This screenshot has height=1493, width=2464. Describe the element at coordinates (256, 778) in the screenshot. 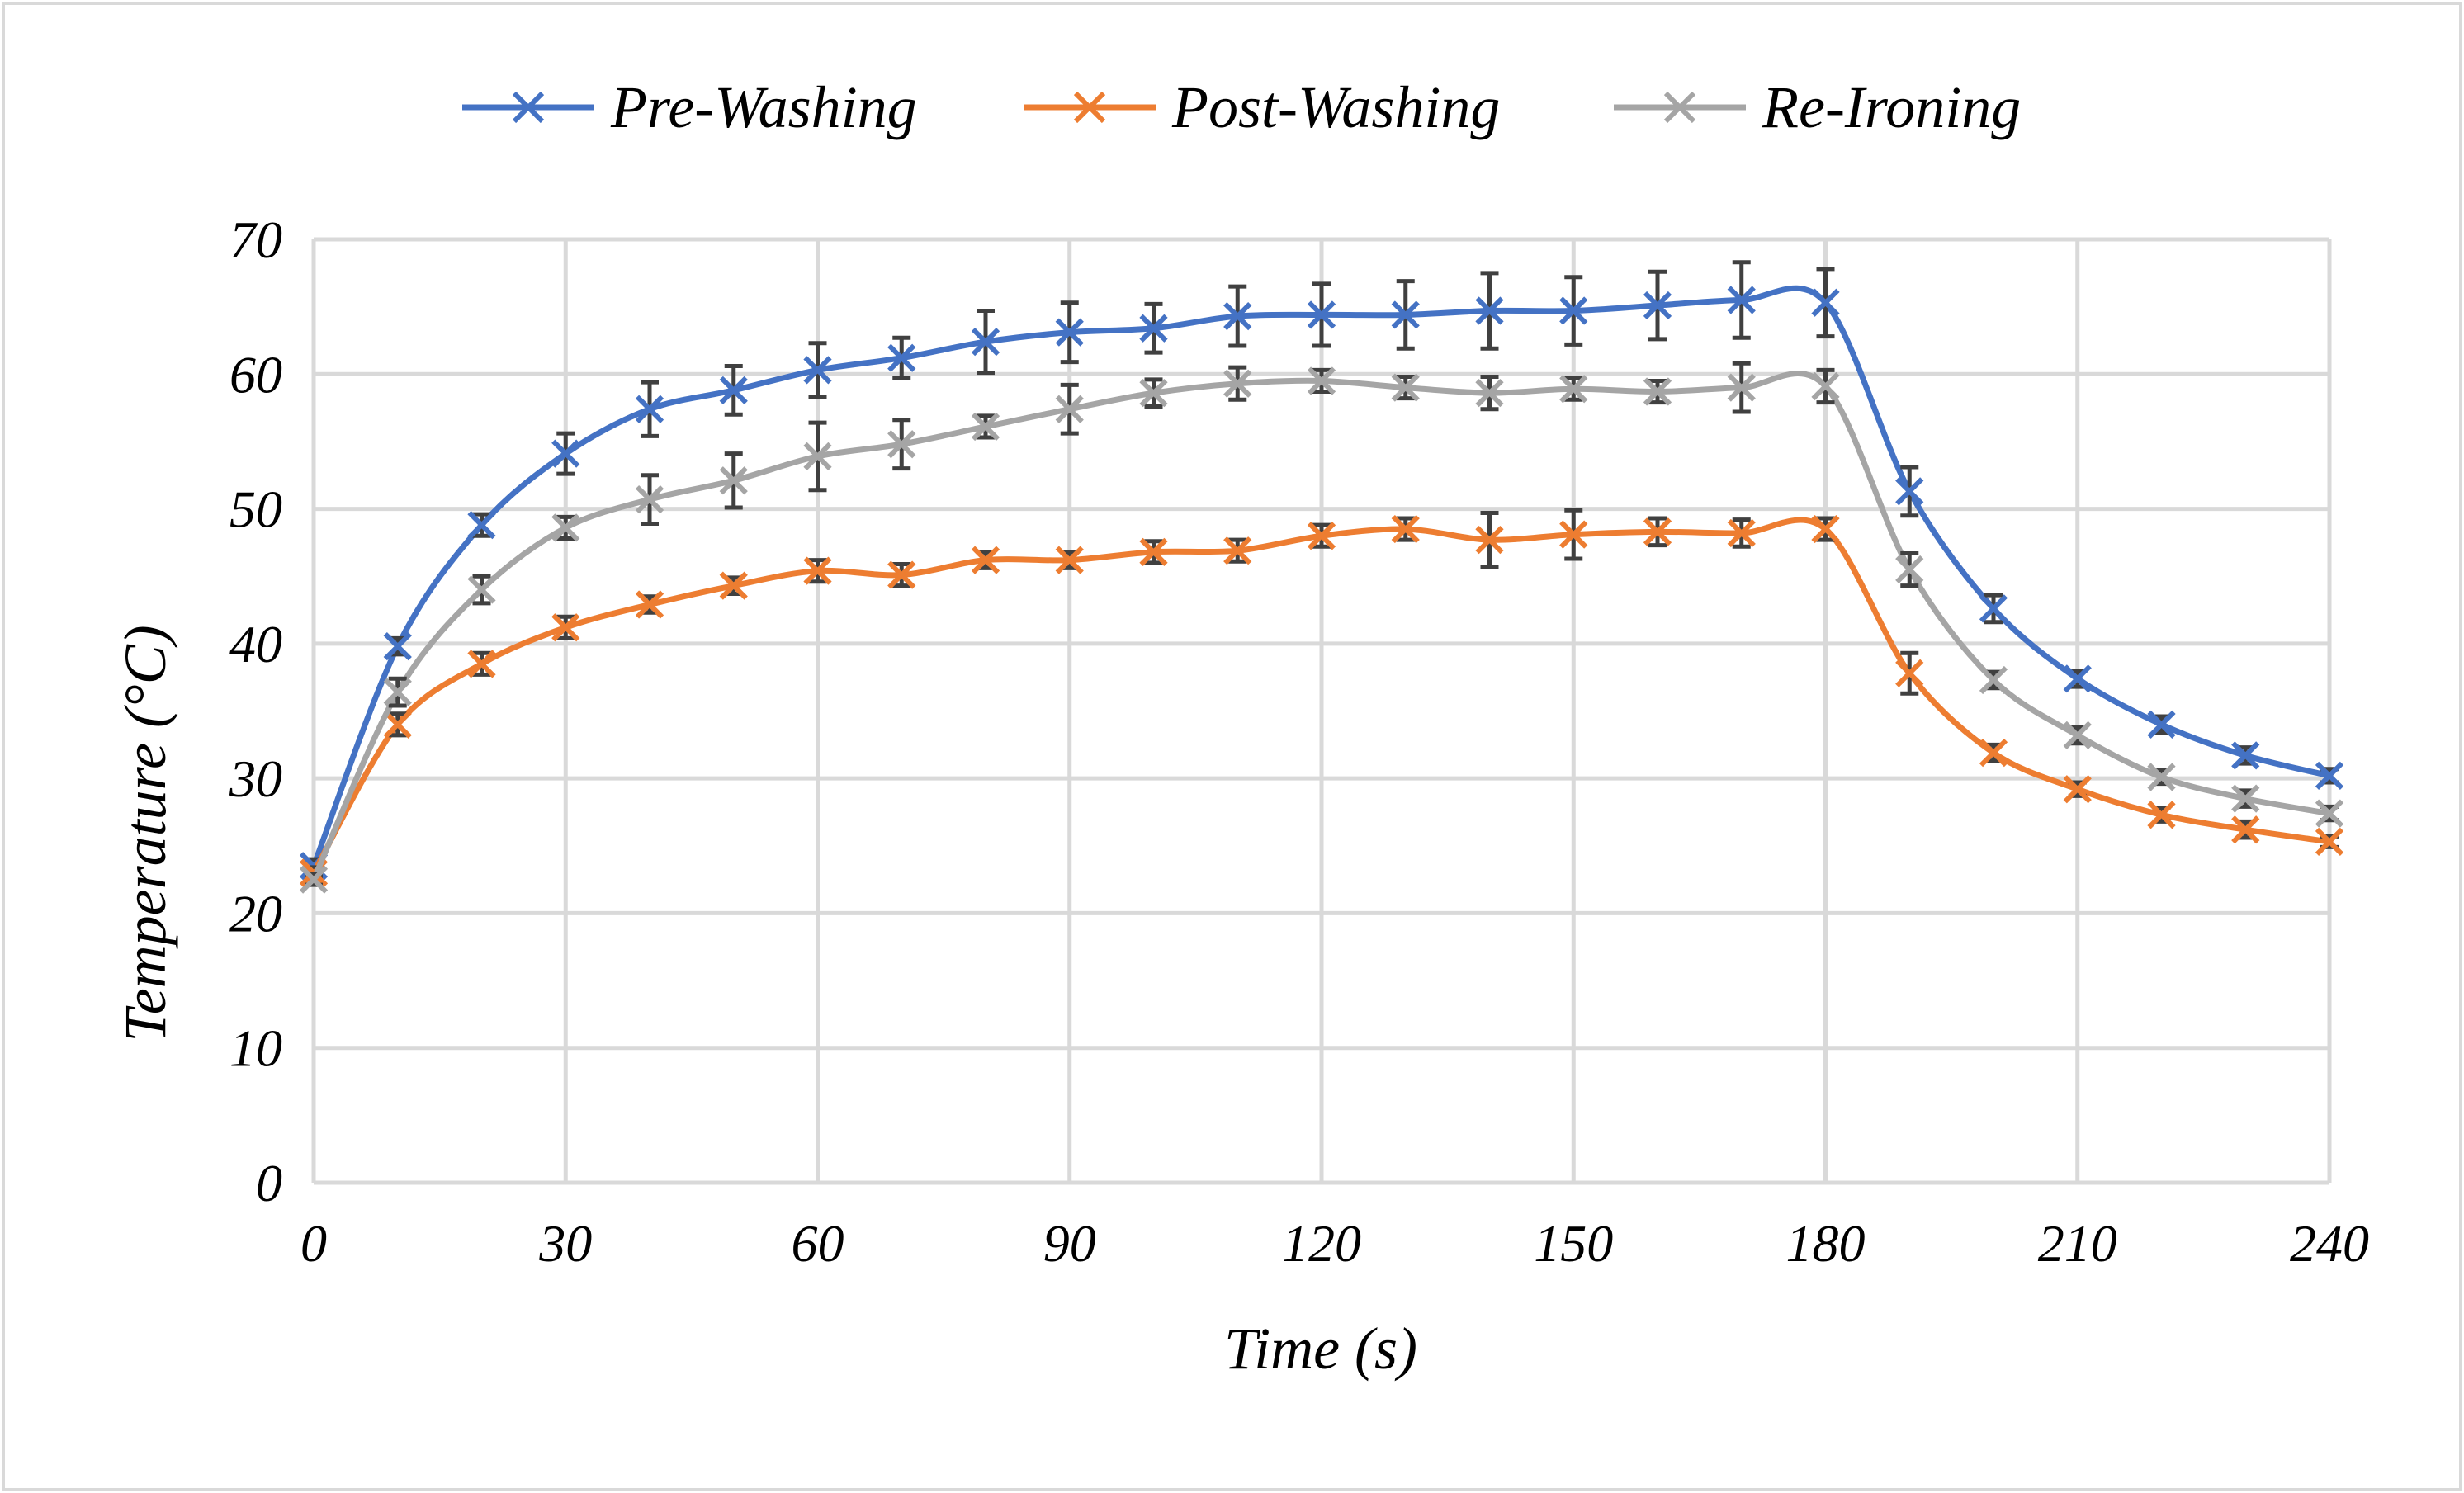

I see `y-tick-label: 30` at that location.